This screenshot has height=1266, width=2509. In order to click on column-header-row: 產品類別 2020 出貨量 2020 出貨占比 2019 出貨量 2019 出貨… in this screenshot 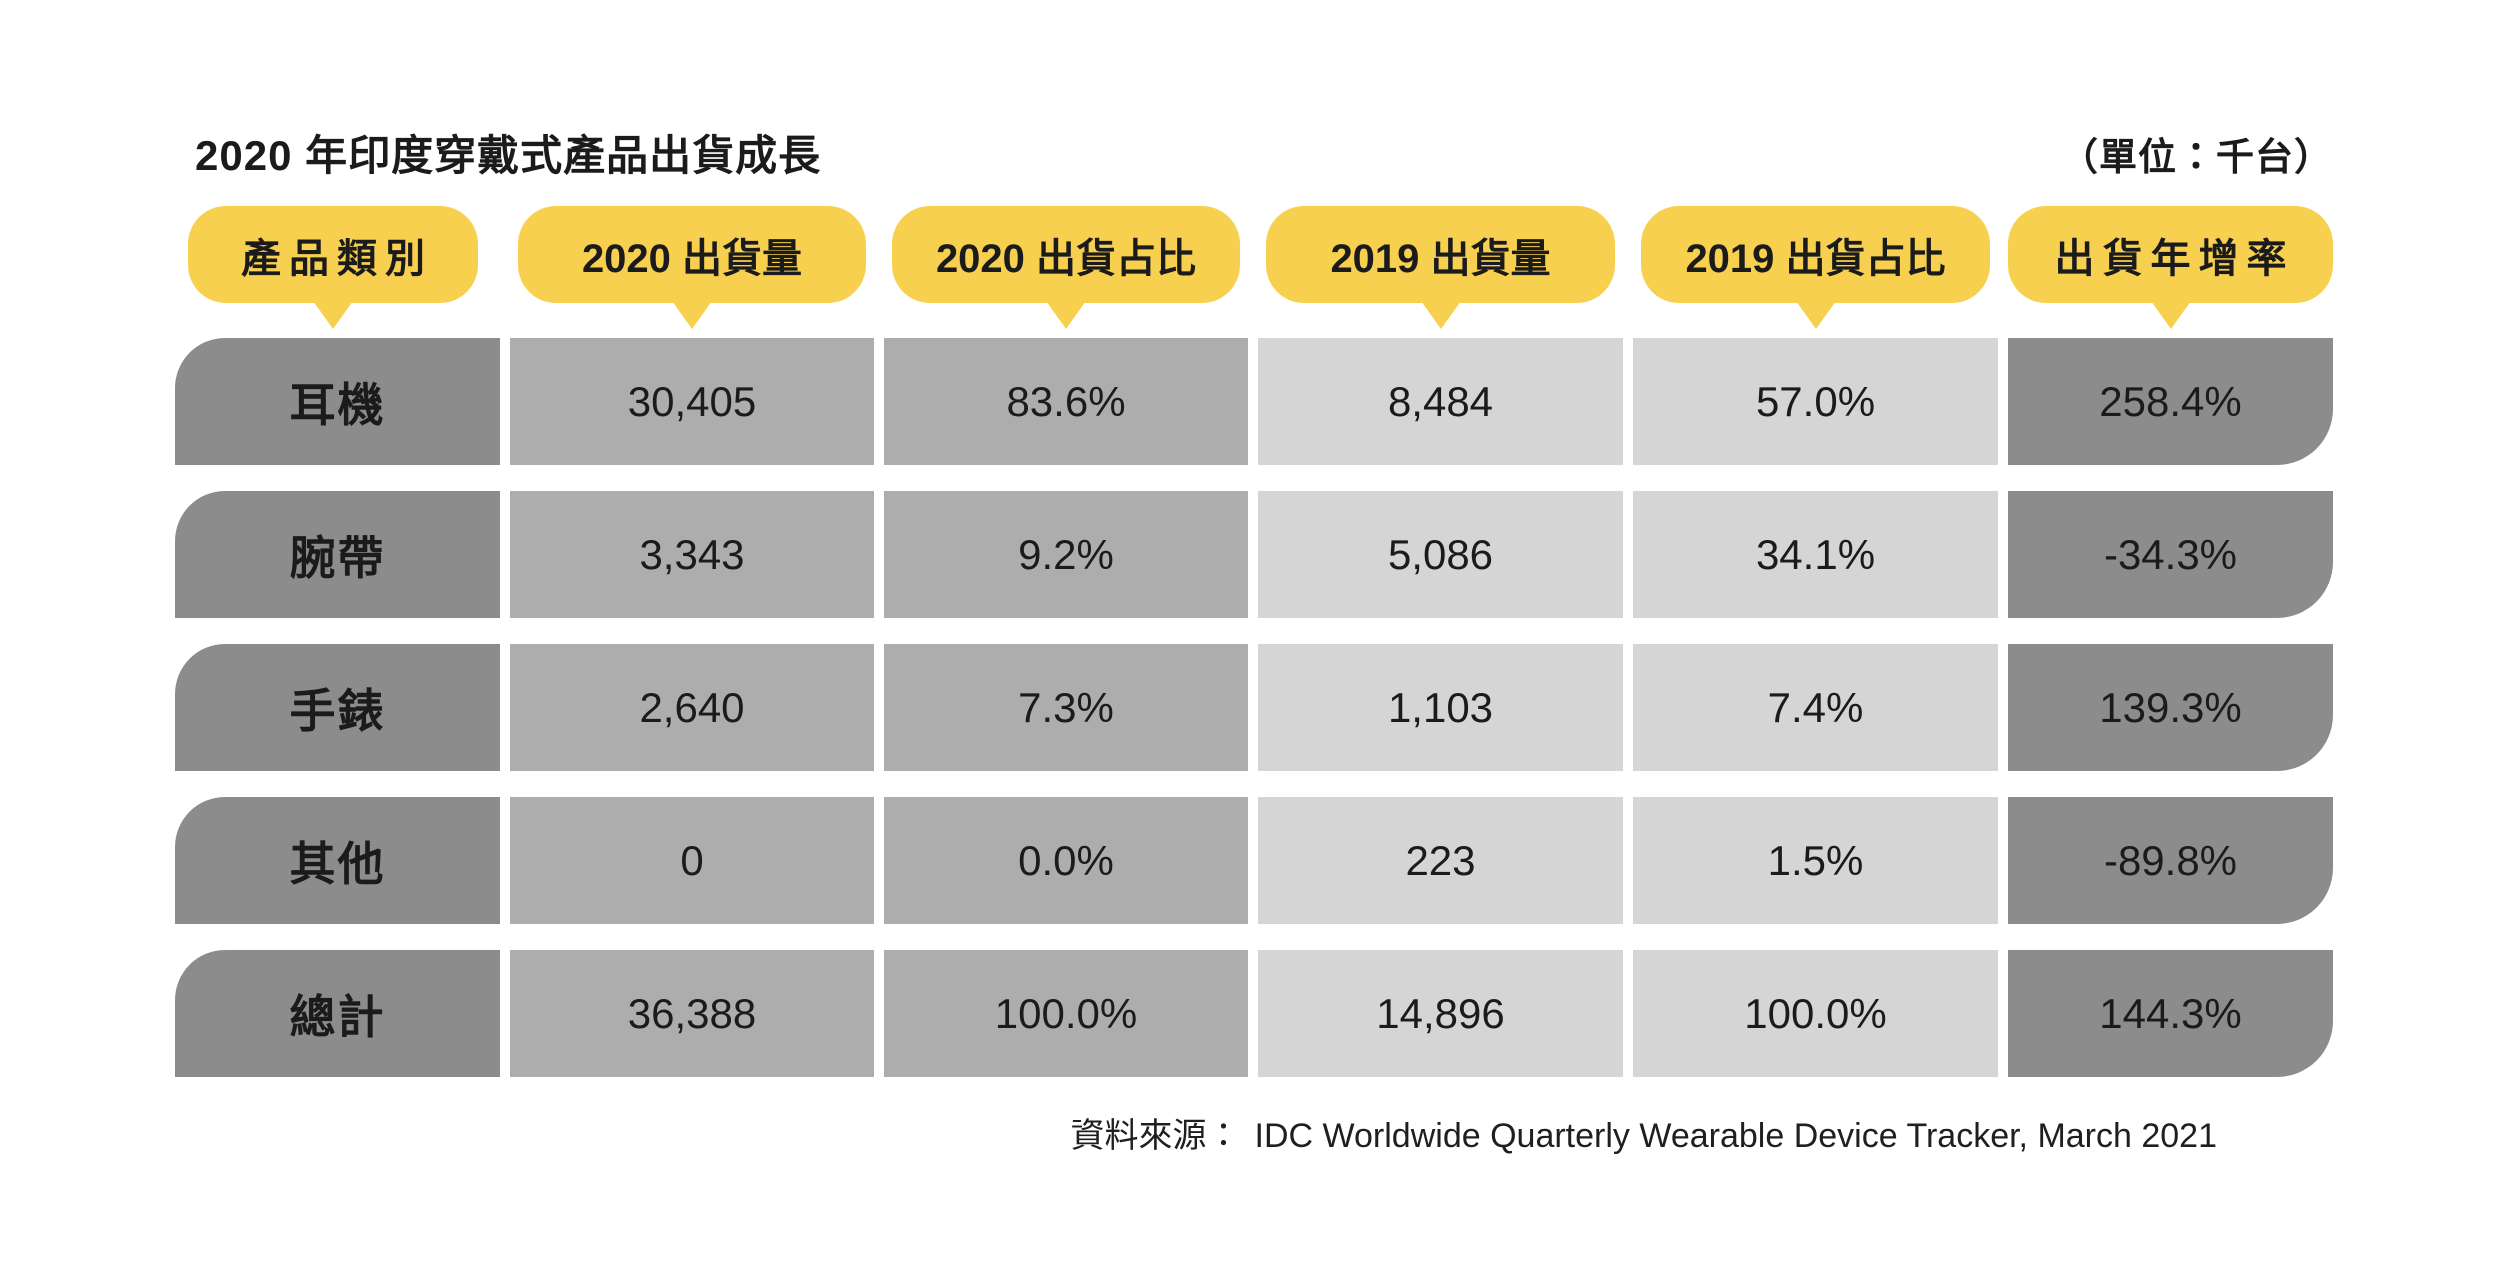, I will do `click(1254, 267)`.